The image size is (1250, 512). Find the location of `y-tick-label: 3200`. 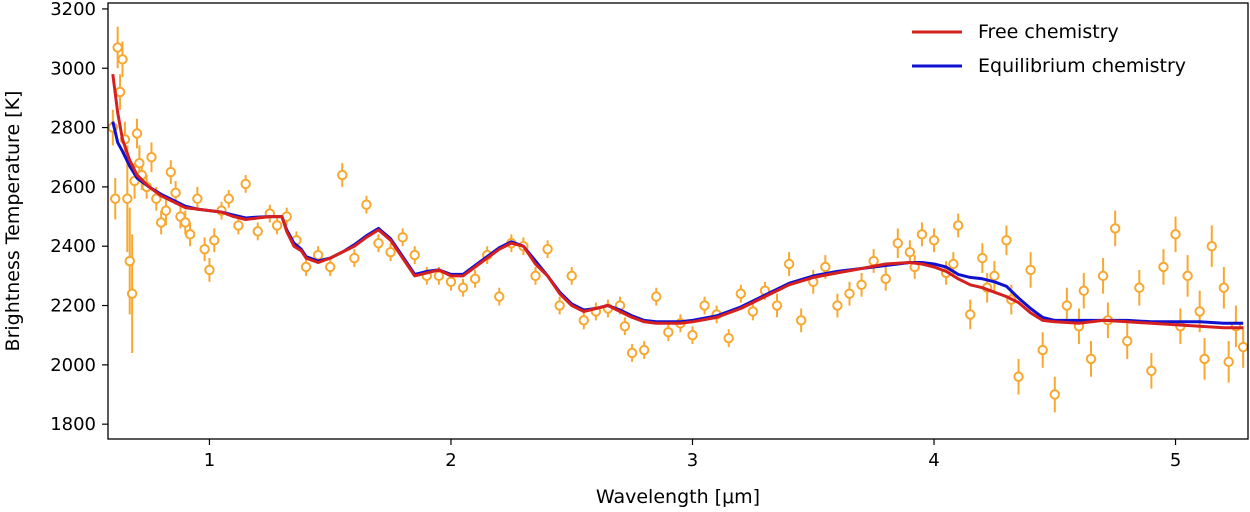

y-tick-label: 3200 is located at coordinates (73, 10).